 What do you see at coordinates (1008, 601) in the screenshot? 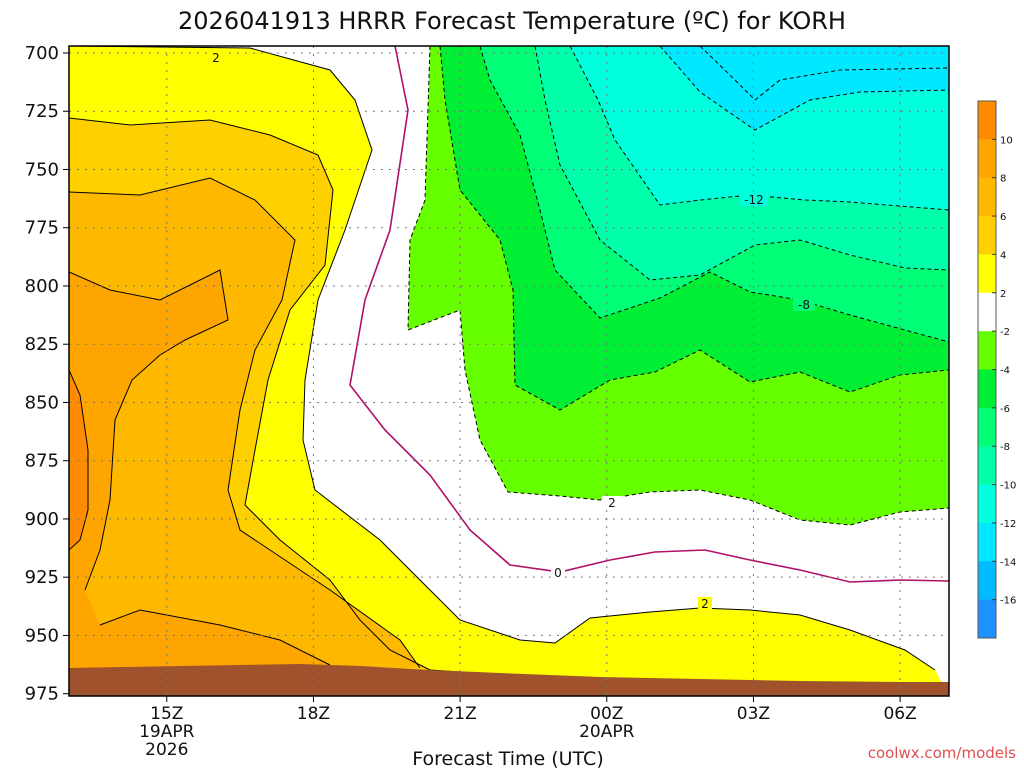
I see `colorbar-label: -16` at bounding box center [1008, 601].